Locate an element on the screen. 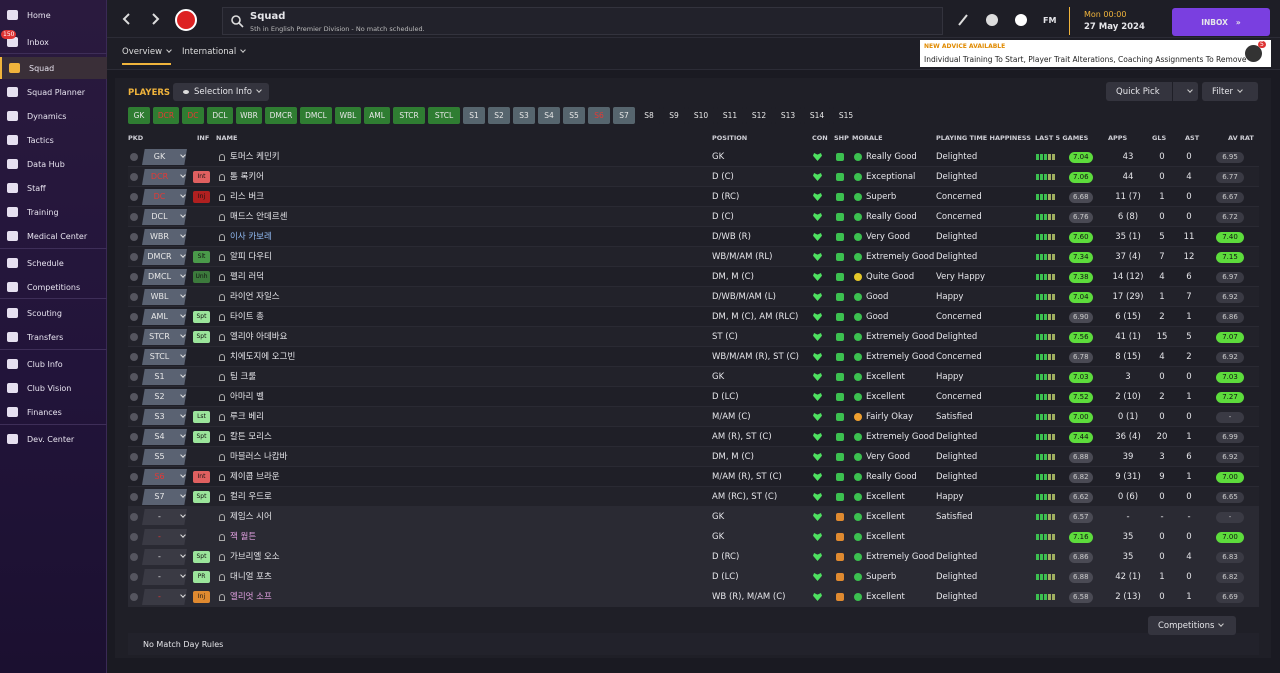 The image size is (1280, 673). player-name: 잭 월튼 is located at coordinates (243, 537).